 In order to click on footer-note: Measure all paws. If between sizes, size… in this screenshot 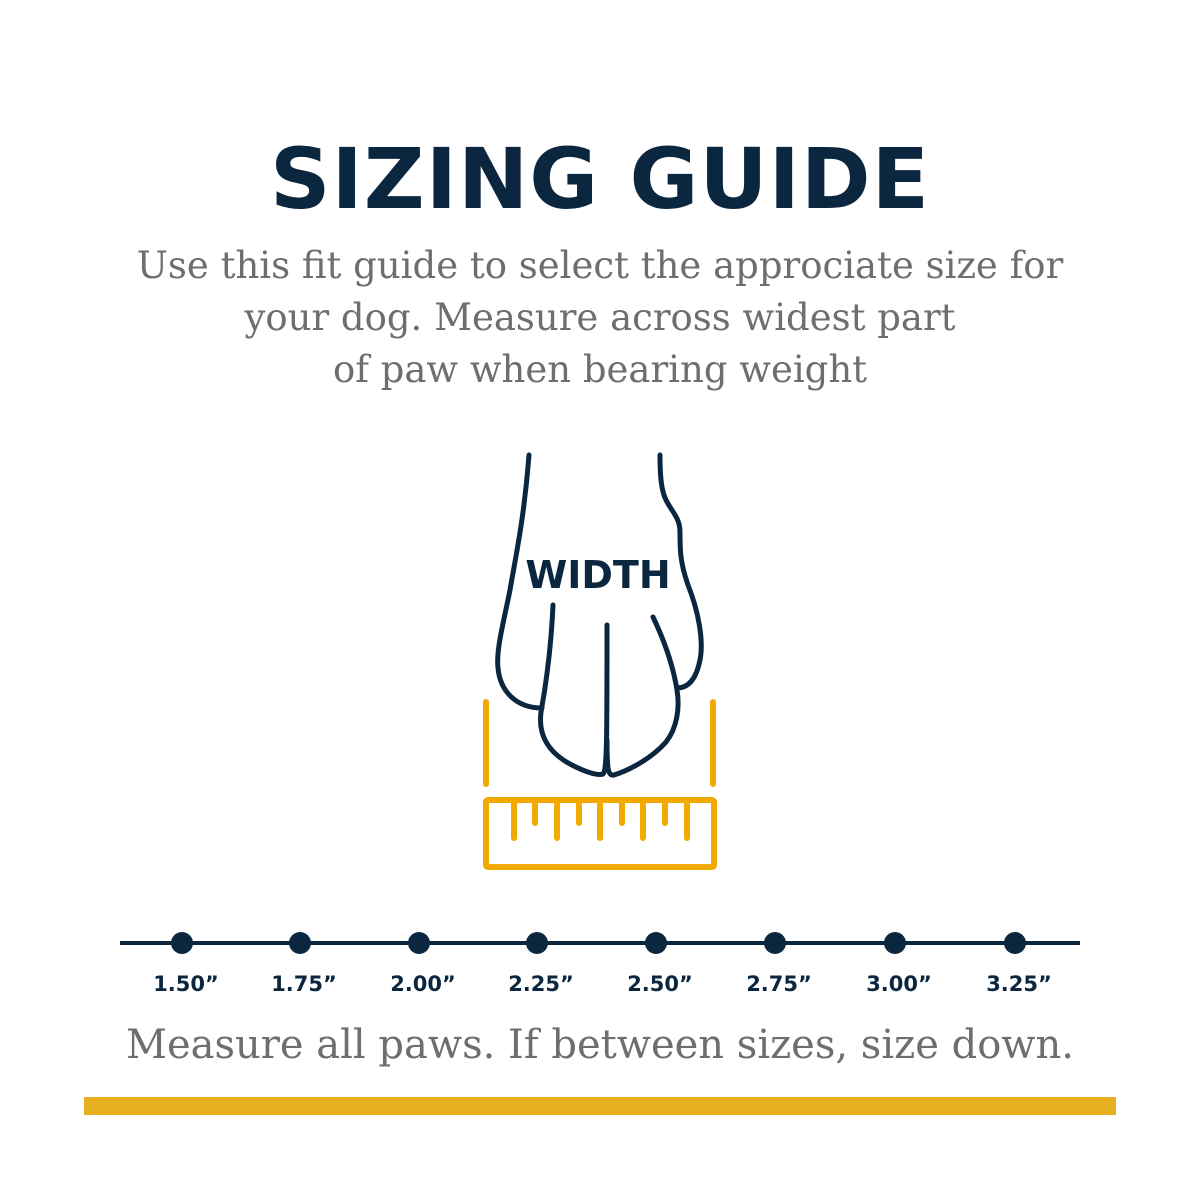, I will do `click(599, 1045)`.